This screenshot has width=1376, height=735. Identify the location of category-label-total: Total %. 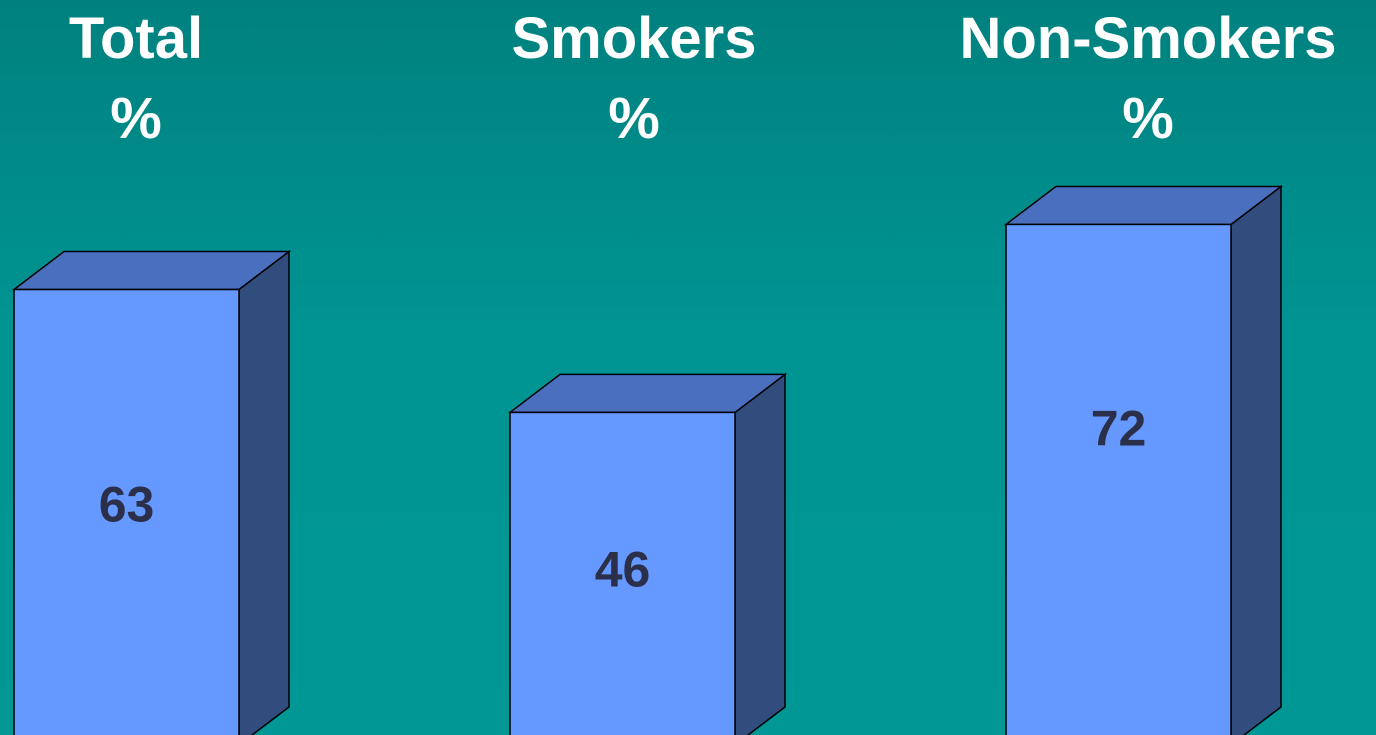
(173, 79).